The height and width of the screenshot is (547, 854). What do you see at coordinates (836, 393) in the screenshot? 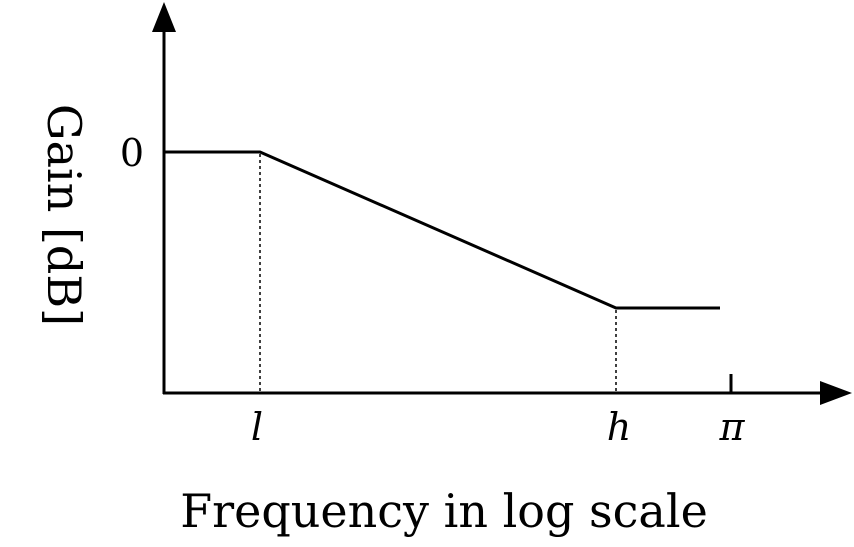
I see `x-axis-arrowhead` at bounding box center [836, 393].